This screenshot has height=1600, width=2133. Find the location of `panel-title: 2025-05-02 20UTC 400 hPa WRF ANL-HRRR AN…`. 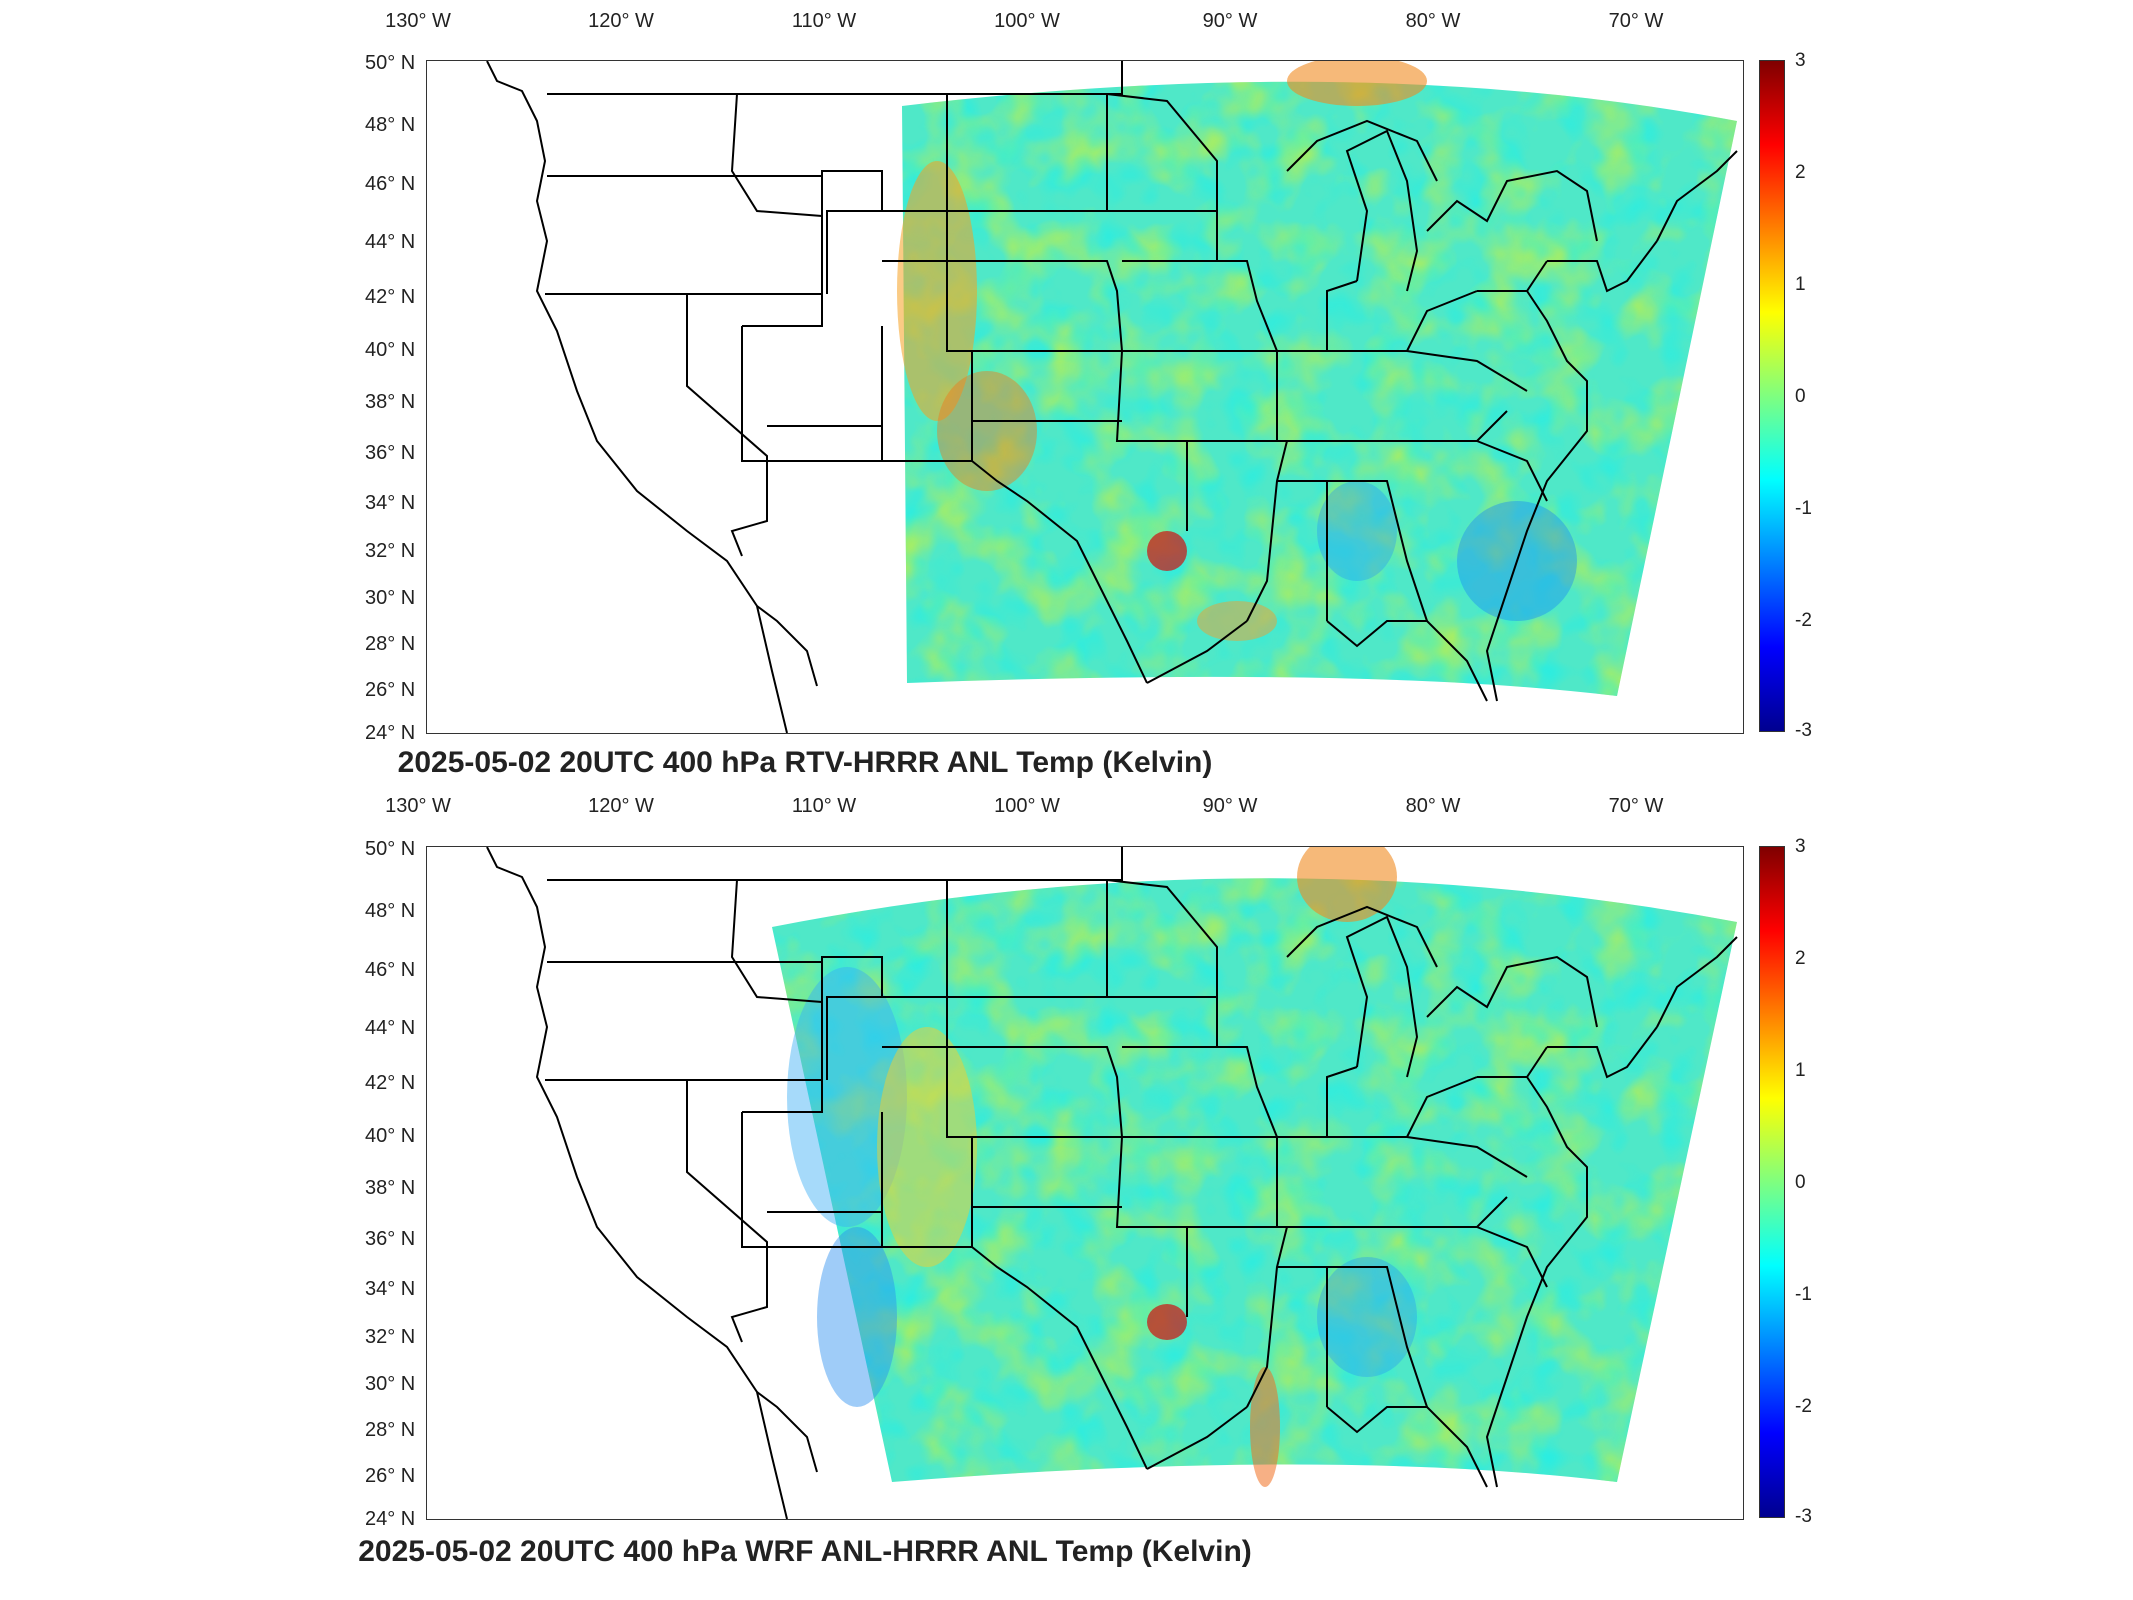

panel-title: 2025-05-02 20UTC 400 hPa WRF ANL-HRRR AN… is located at coordinates (805, 1551).